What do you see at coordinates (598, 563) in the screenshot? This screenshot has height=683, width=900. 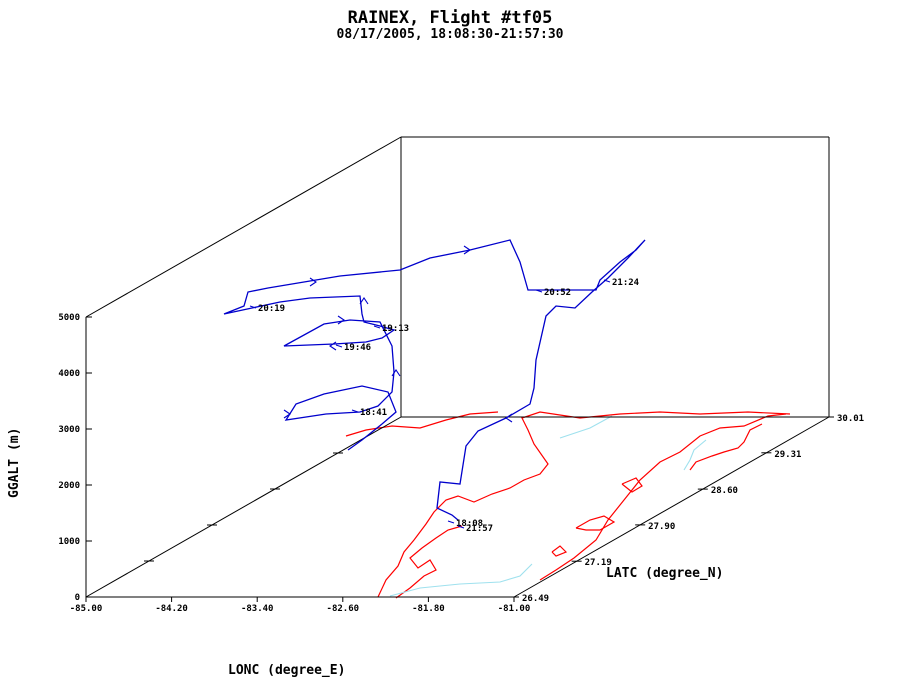 I see `y-tick-label: 27.19` at bounding box center [598, 563].